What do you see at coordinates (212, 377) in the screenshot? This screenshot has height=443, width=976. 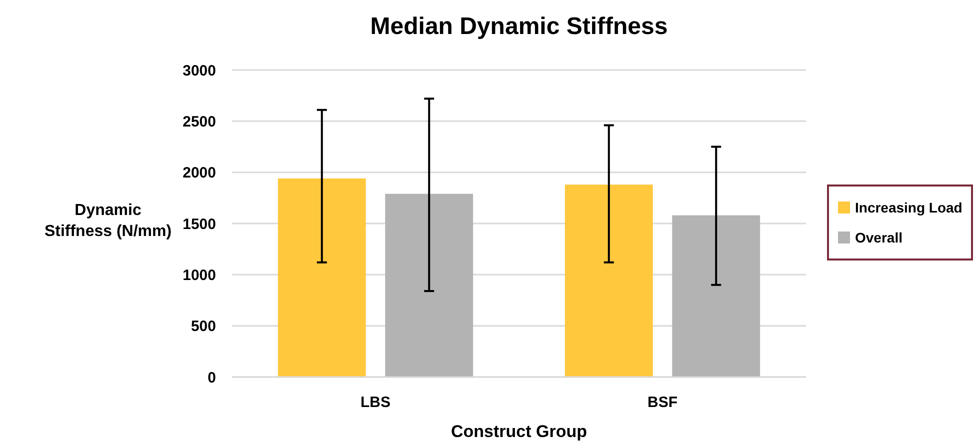 I see `y-tick-label: 0` at bounding box center [212, 377].